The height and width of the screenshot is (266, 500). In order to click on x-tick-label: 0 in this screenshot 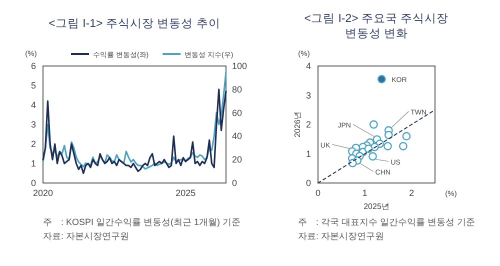, I will do `click(318, 193)`.